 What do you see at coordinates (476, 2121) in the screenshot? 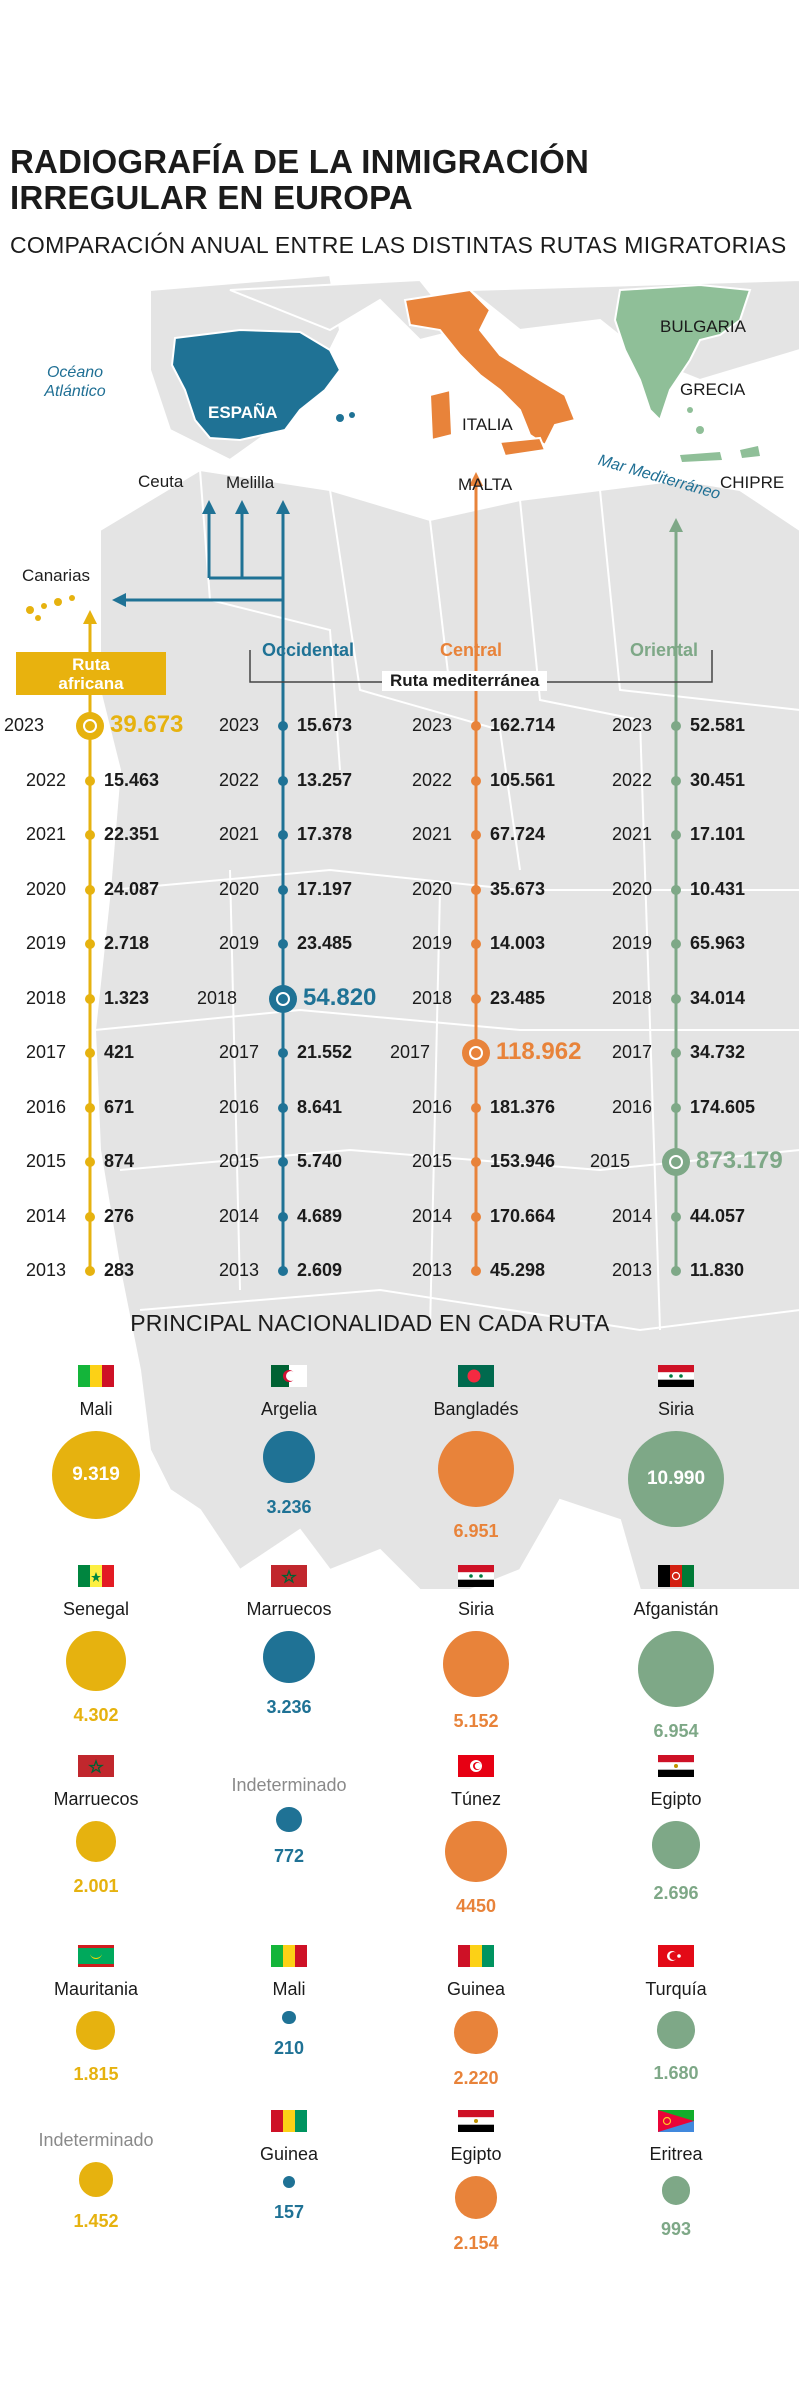
I see `egipto-flag-icon` at bounding box center [476, 2121].